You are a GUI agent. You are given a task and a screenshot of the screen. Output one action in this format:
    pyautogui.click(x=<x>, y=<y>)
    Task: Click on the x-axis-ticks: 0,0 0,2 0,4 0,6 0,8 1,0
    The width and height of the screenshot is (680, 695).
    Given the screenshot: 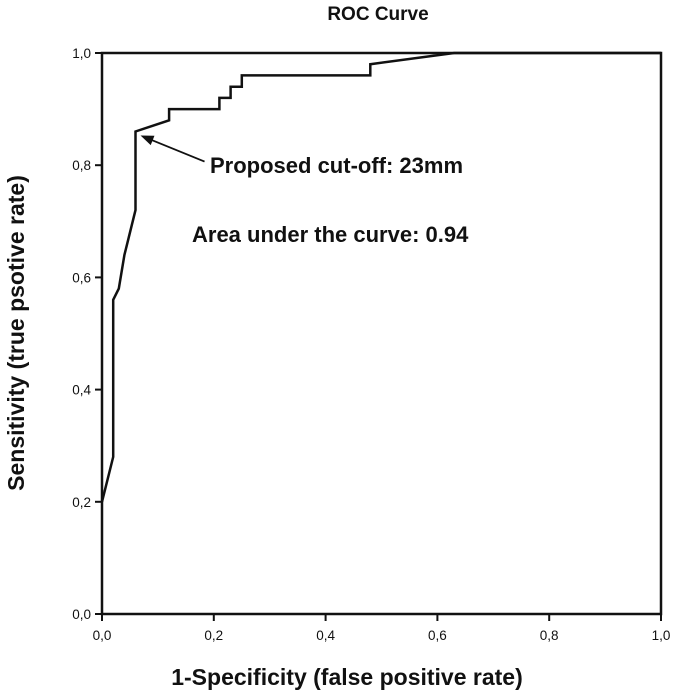 What is the action you would take?
    pyautogui.click(x=382, y=628)
    